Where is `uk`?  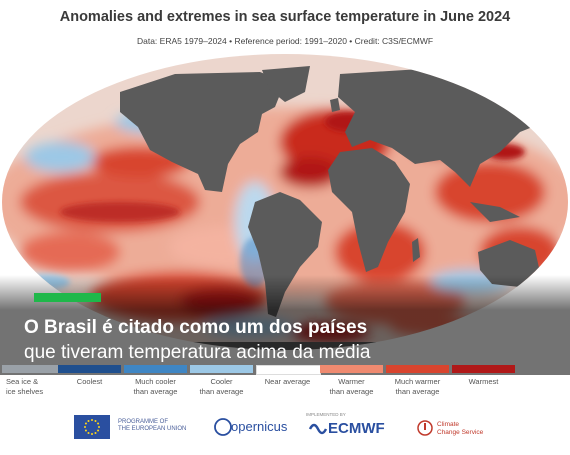
uk is located at coordinates (335, 105).